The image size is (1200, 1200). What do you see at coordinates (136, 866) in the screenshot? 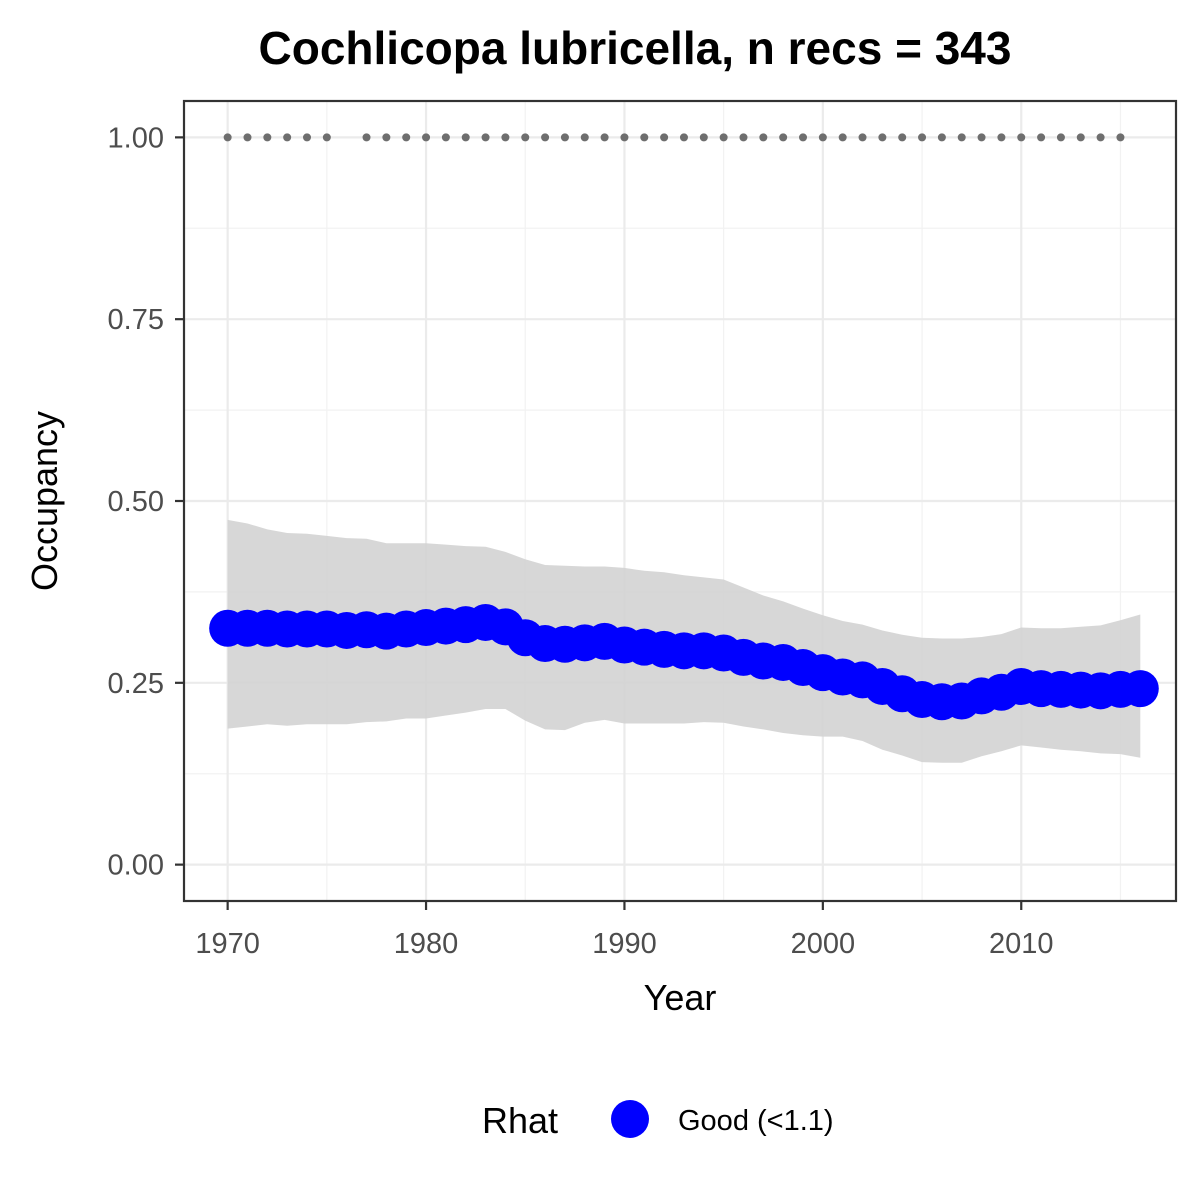
I see `y-tick-label: 0.00` at bounding box center [136, 866].